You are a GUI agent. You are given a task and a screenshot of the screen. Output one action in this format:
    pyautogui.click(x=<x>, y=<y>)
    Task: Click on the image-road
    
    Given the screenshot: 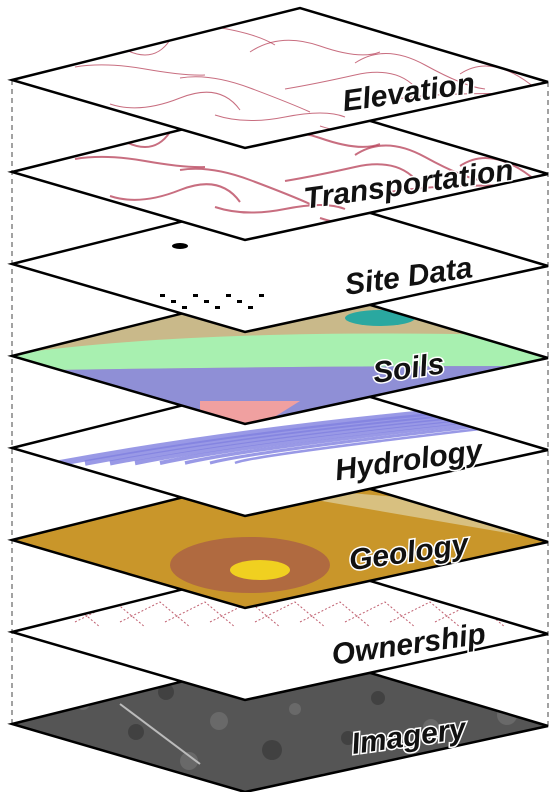 What is the action you would take?
    pyautogui.click(x=160, y=734)
    